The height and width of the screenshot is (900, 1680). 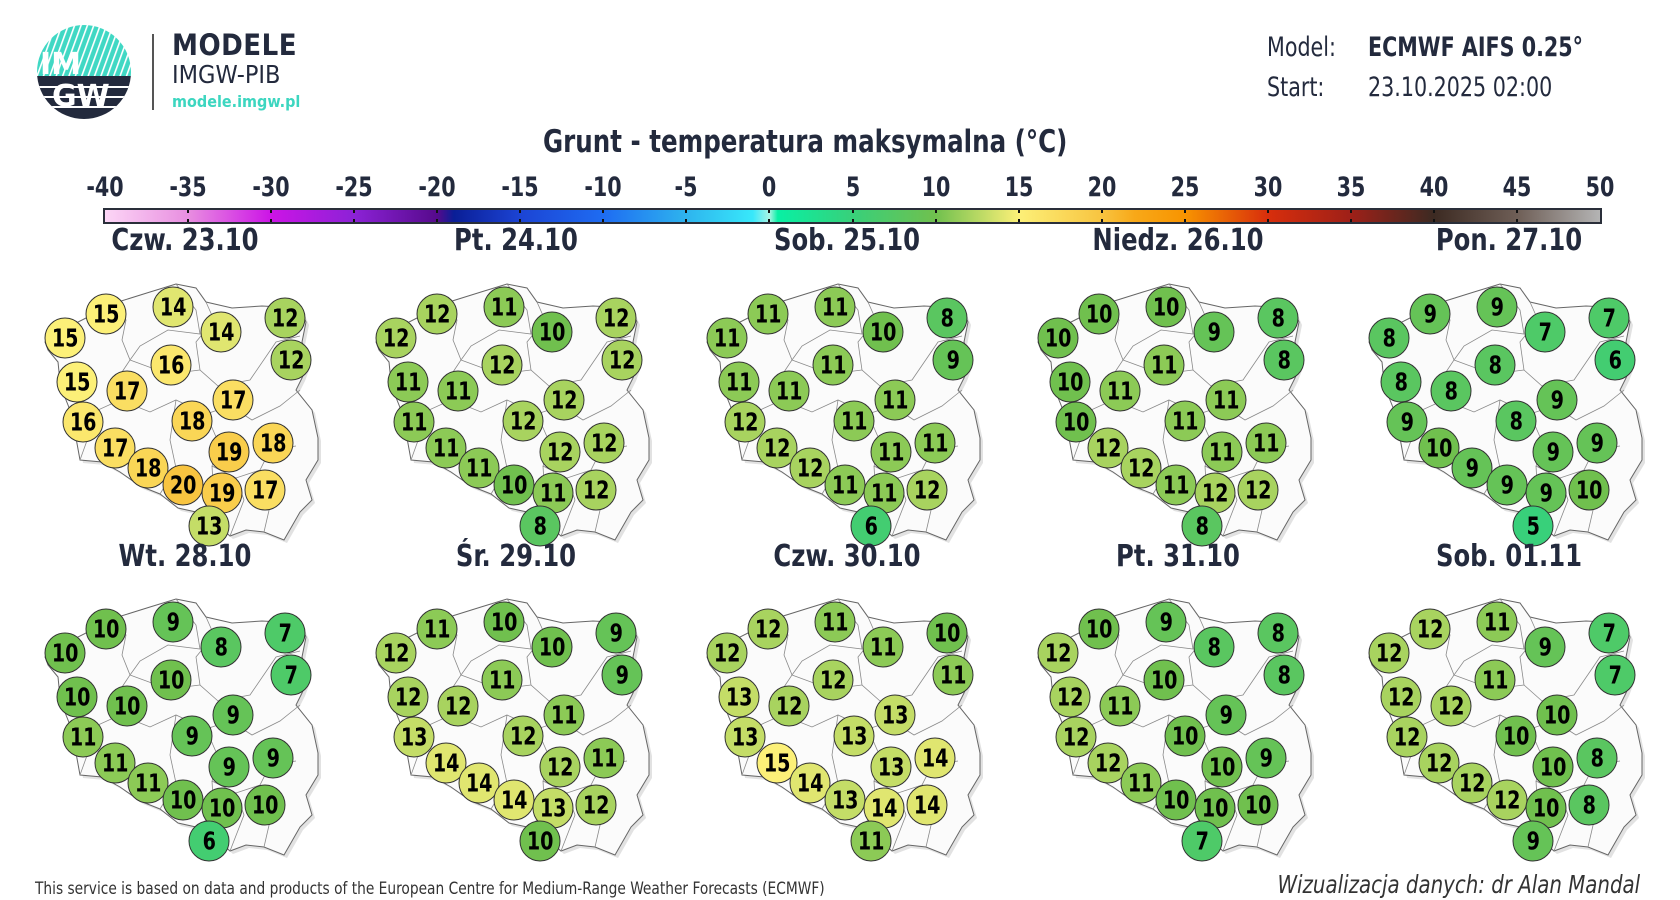 What do you see at coordinates (847, 240) in the screenshot?
I see `day-label: Sob. 25.10` at bounding box center [847, 240].